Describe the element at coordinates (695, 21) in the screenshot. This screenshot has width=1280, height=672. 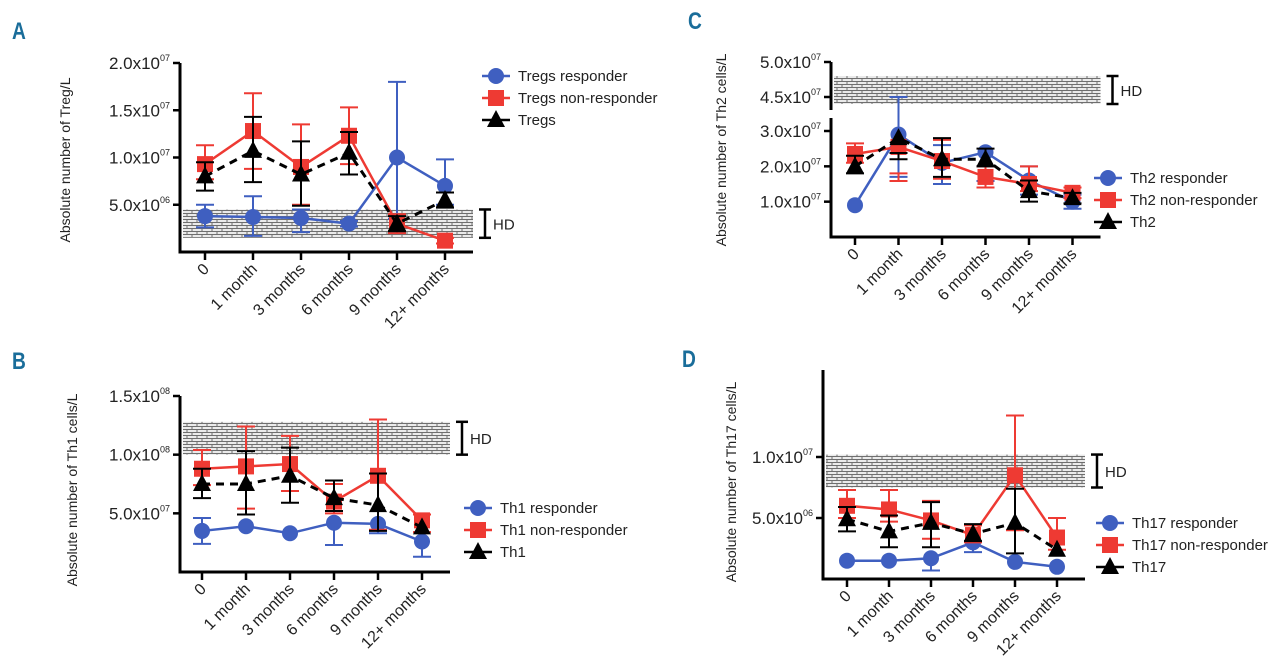
I see `panel-letter-c: C` at that location.